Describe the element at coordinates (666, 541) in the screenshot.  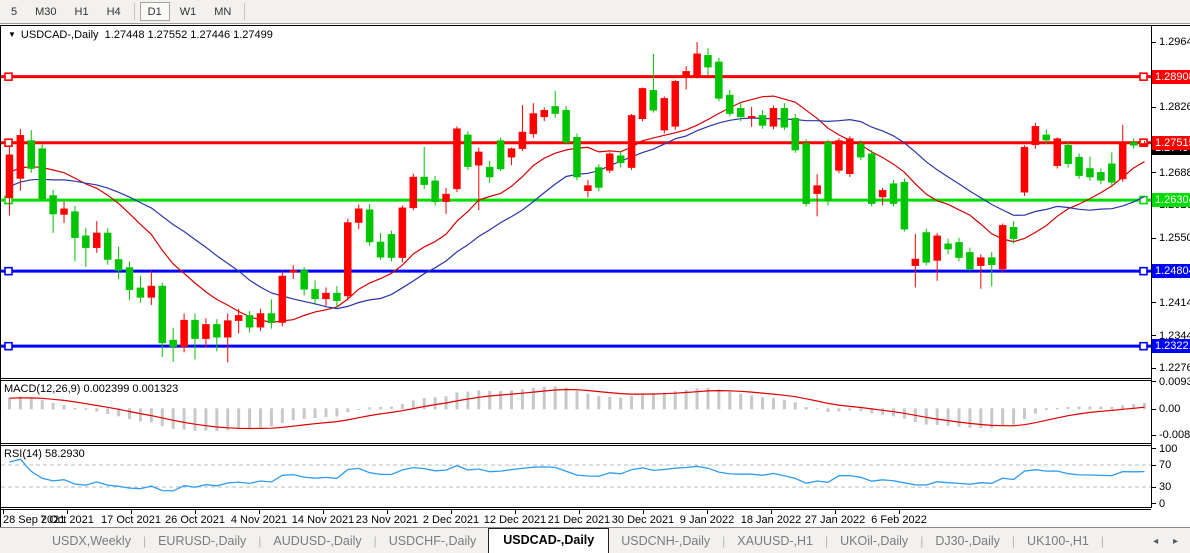
I see `chart-tab-usdcnh-daily: USDCNH-,Daily` at that location.